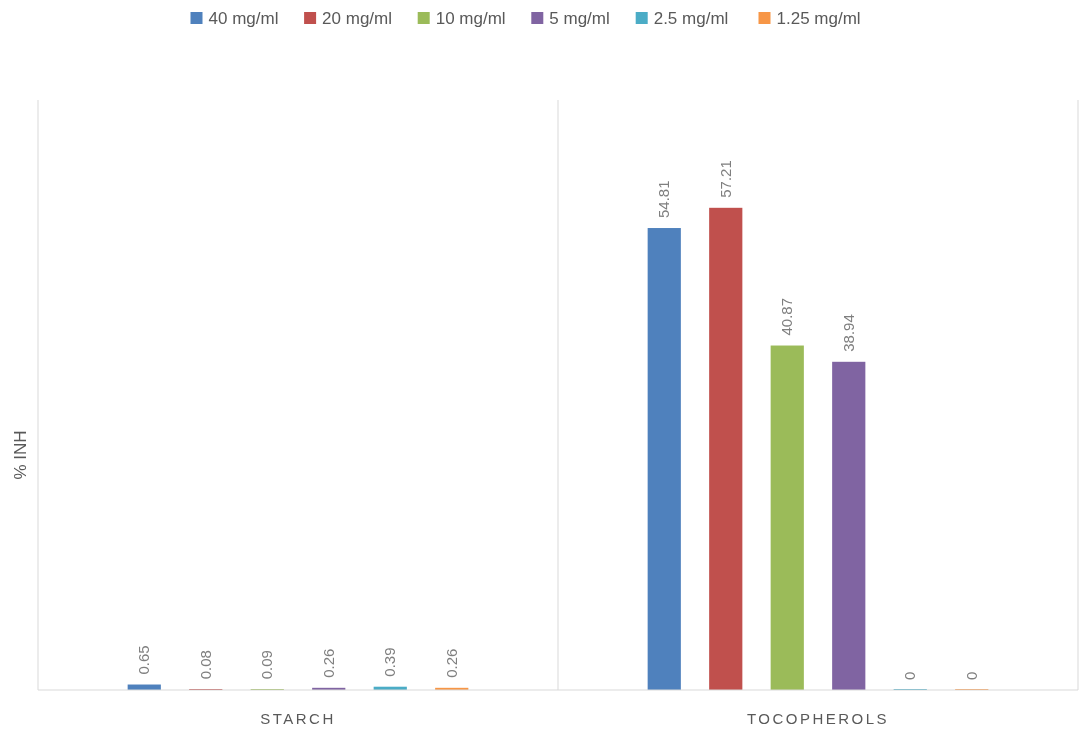  Describe the element at coordinates (470, 18) in the screenshot. I see `legend-label: 10 mg/ml` at that location.